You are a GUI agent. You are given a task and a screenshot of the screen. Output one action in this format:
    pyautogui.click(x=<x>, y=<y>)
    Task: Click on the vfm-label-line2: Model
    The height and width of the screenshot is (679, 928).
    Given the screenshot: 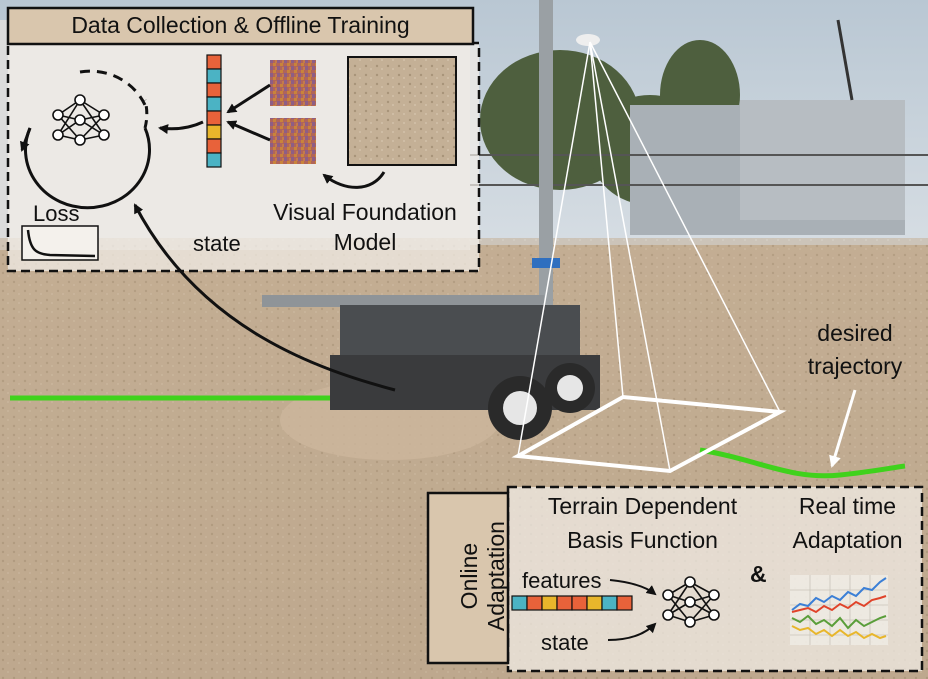 What is the action you would take?
    pyautogui.click(x=365, y=242)
    